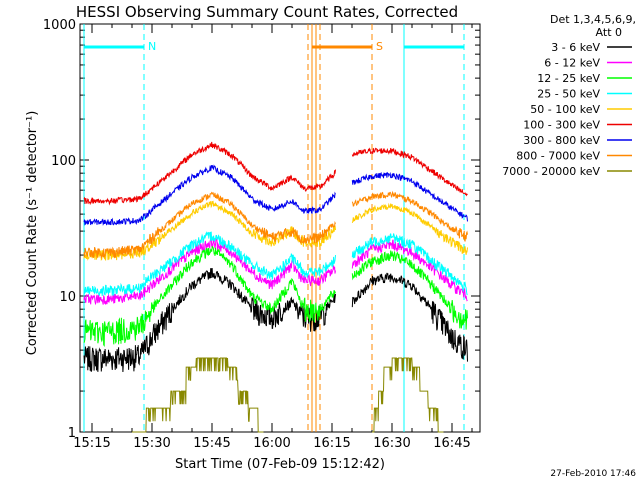 The width and height of the screenshot is (640, 480). I want to click on legend-label: 25 - 50 keV, so click(568, 94).